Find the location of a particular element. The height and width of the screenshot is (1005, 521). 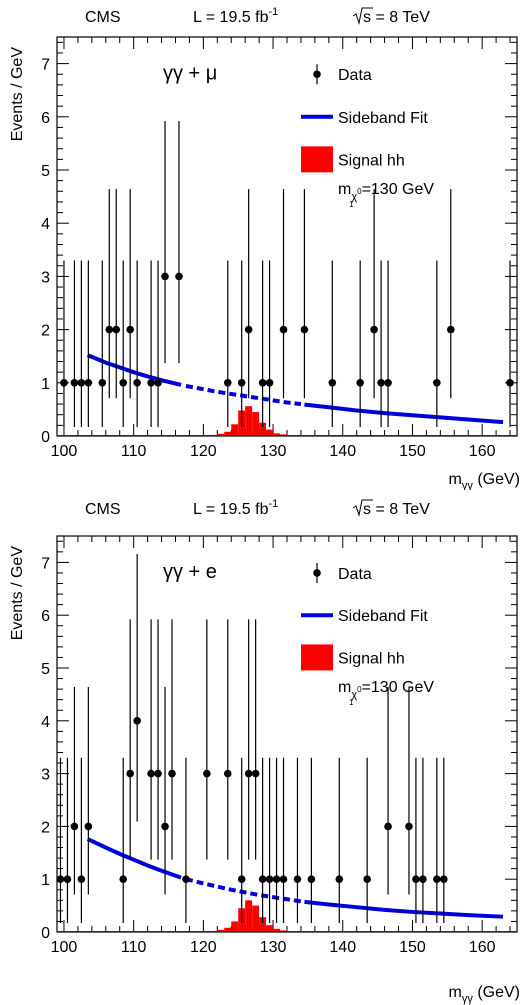

luminosity-exponent: -1 is located at coordinates (273, 504).